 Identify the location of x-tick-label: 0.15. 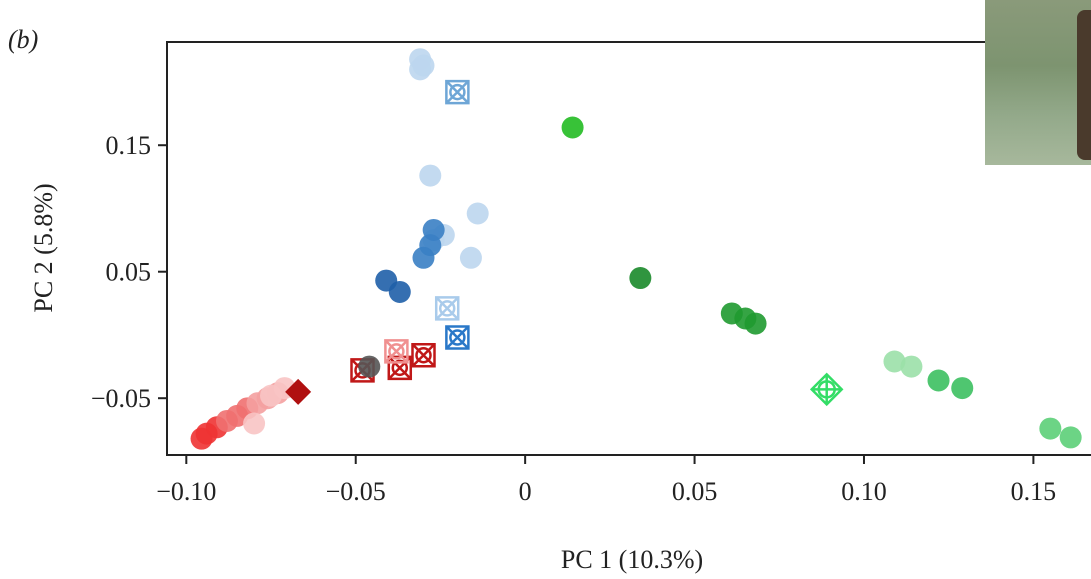
(1034, 491).